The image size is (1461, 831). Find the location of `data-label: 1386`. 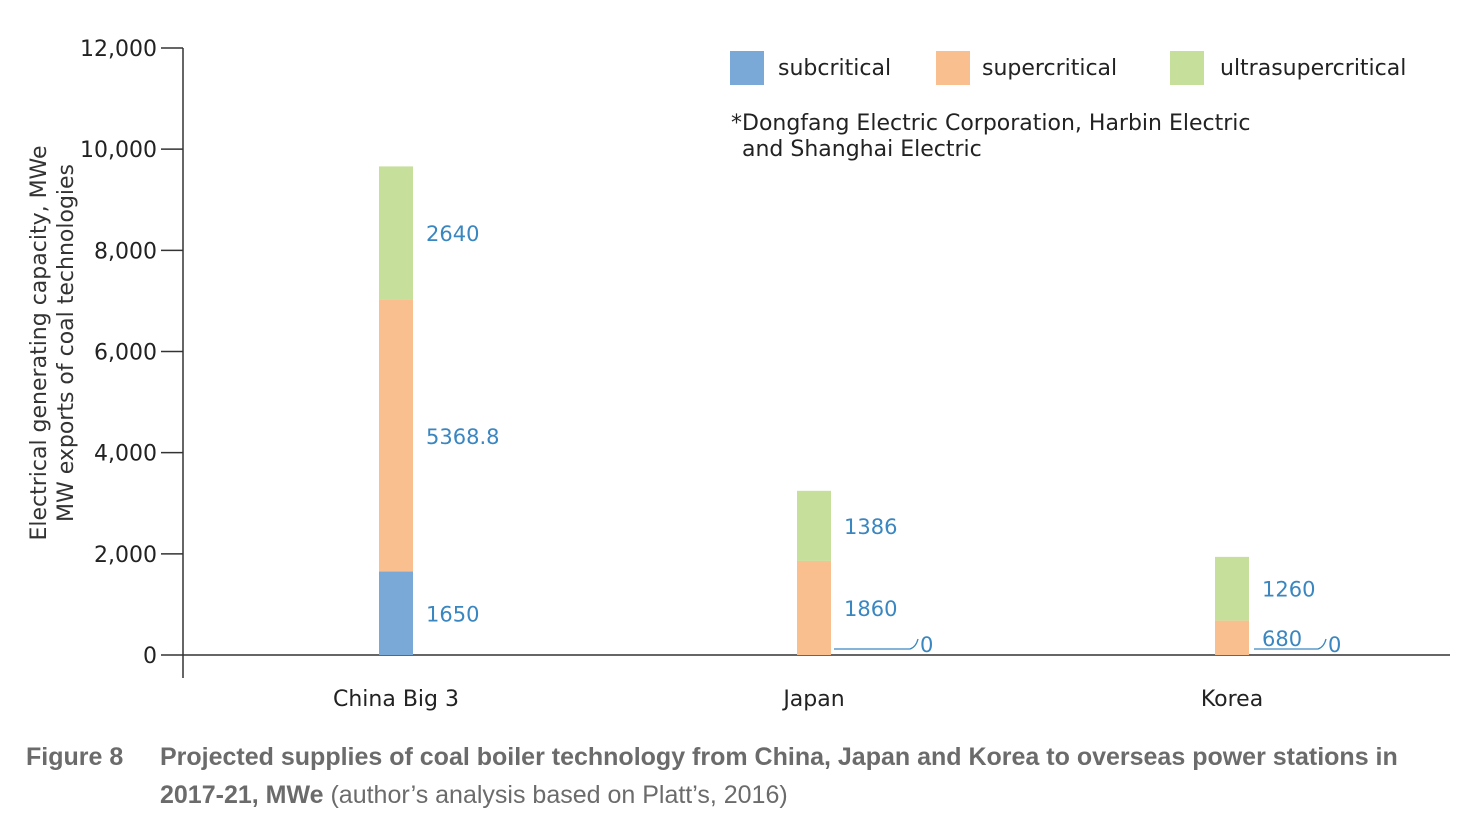

data-label: 1386 is located at coordinates (870, 527).